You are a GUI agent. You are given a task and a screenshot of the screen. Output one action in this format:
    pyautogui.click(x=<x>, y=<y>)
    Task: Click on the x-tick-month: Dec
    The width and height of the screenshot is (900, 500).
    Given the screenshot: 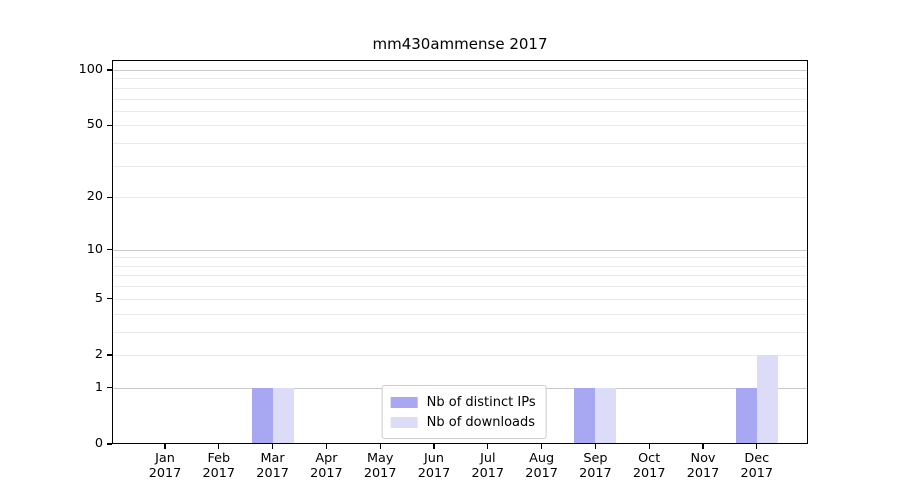 What is the action you would take?
    pyautogui.click(x=757, y=458)
    